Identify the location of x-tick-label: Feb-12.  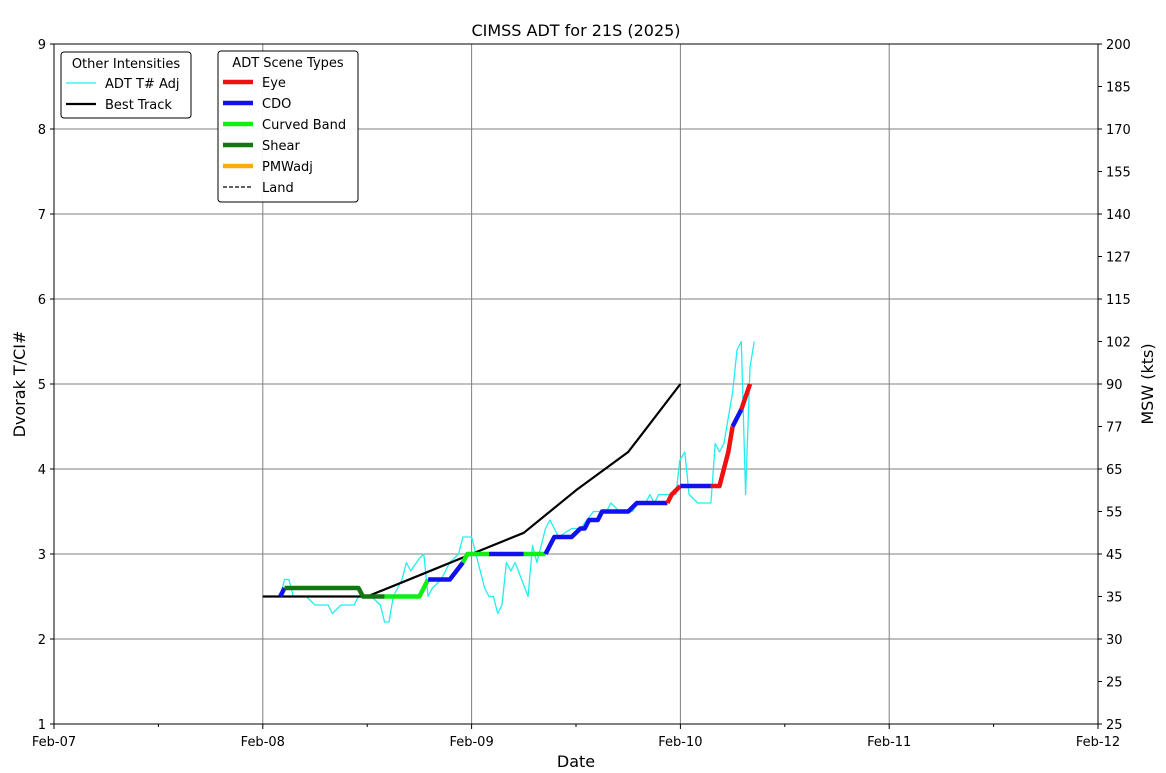
(1098, 742).